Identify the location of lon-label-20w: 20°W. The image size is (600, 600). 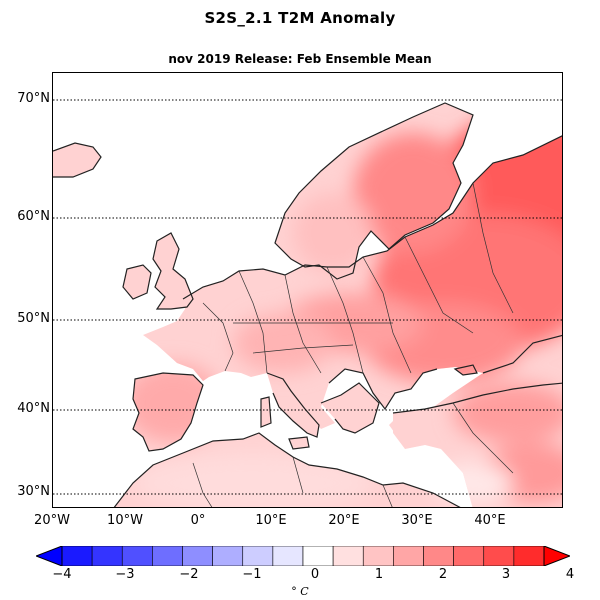
(52, 520).